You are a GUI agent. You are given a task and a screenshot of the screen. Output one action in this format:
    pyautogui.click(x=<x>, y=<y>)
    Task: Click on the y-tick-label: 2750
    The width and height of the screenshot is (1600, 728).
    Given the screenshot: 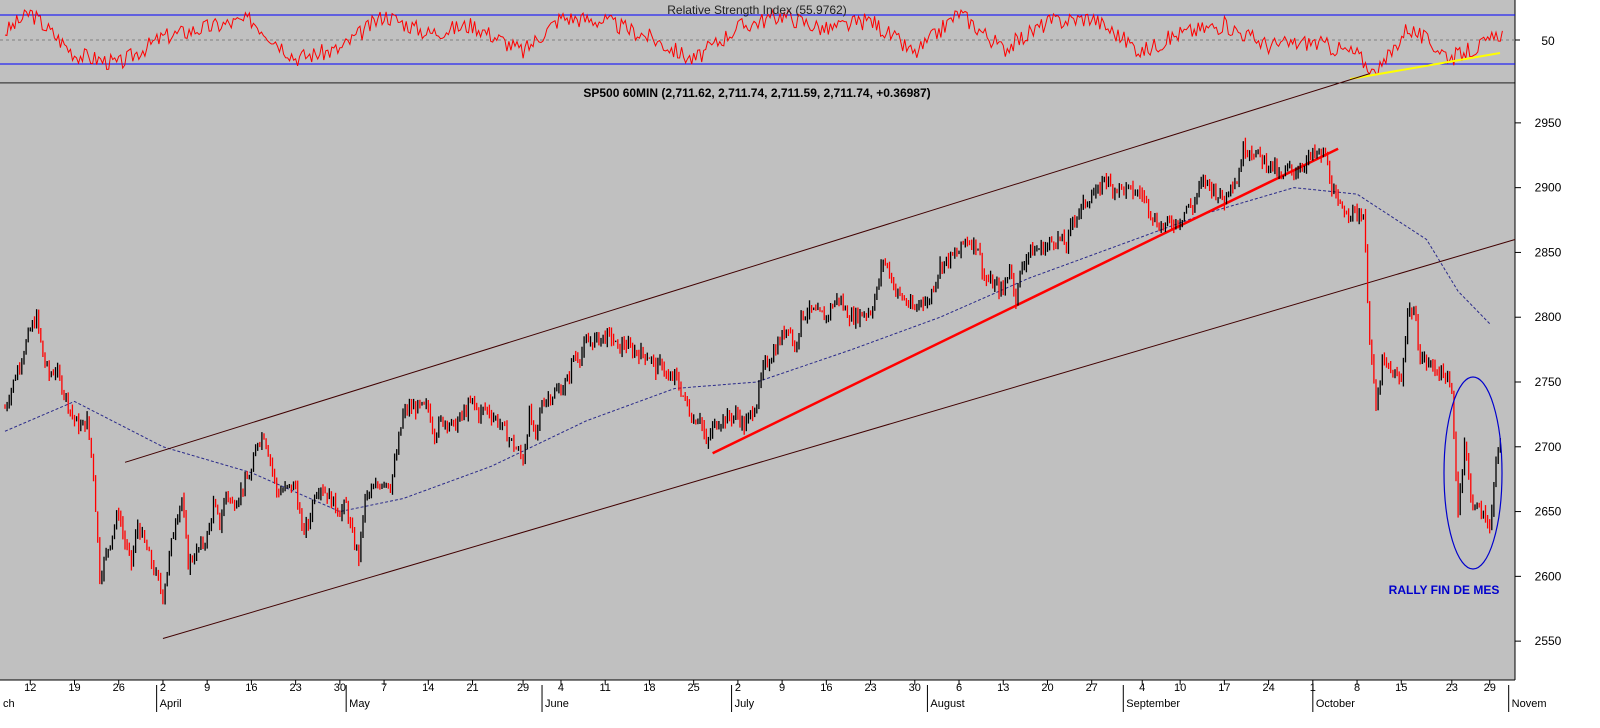 What is the action you would take?
    pyautogui.click(x=1548, y=382)
    